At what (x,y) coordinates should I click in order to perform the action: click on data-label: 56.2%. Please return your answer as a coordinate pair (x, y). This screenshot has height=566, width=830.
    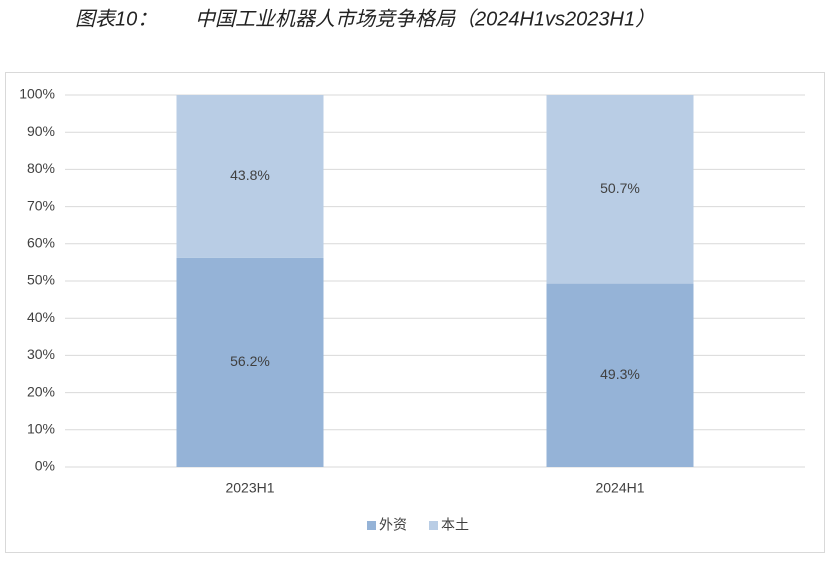
    Looking at the image, I should click on (250, 361).